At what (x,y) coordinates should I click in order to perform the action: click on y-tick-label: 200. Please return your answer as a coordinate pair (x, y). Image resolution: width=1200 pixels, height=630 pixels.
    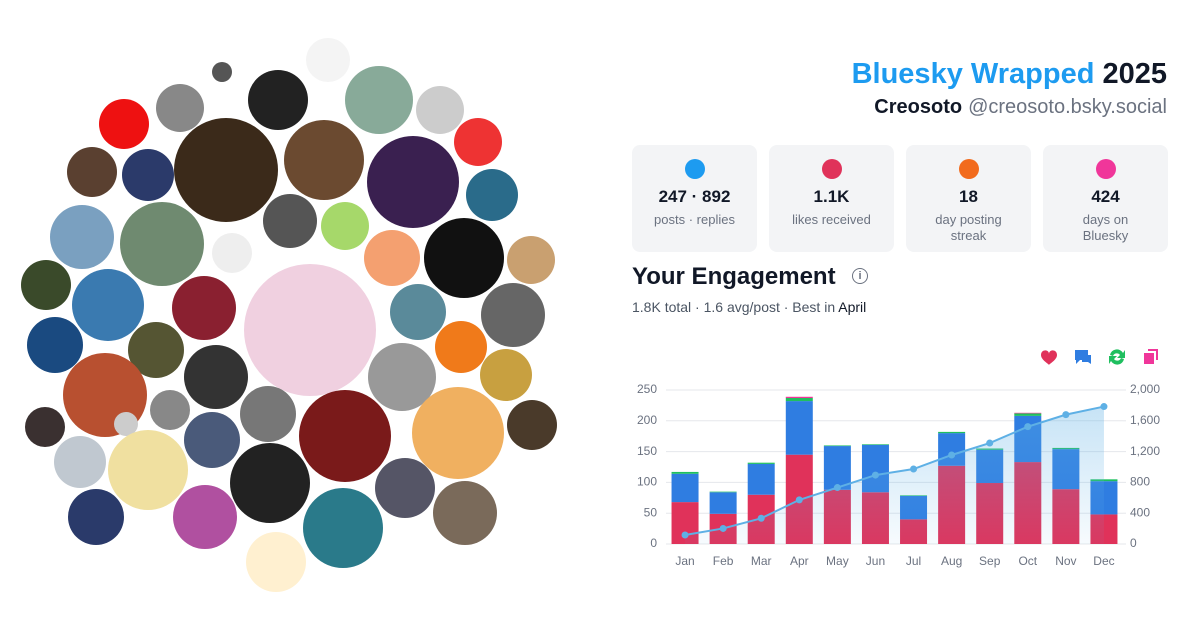
    Looking at the image, I should click on (647, 420).